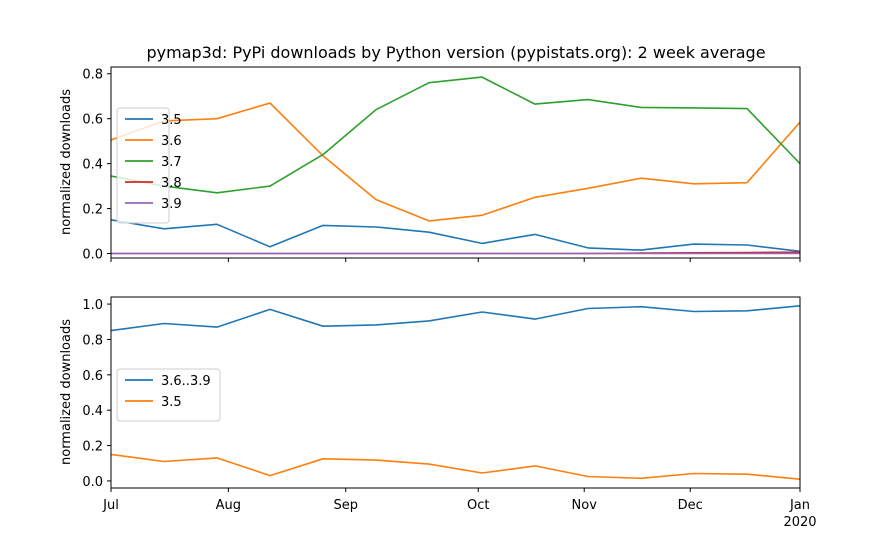 The height and width of the screenshot is (549, 889). Describe the element at coordinates (92, 305) in the screenshot. I see `y-tick-label: 1.0` at that location.